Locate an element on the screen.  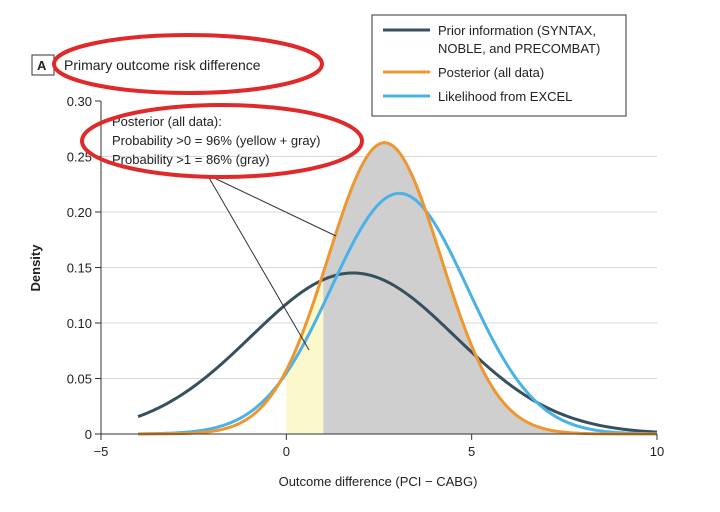
legend-label-posterior: Posterior (all data) is located at coordinates (491, 72).